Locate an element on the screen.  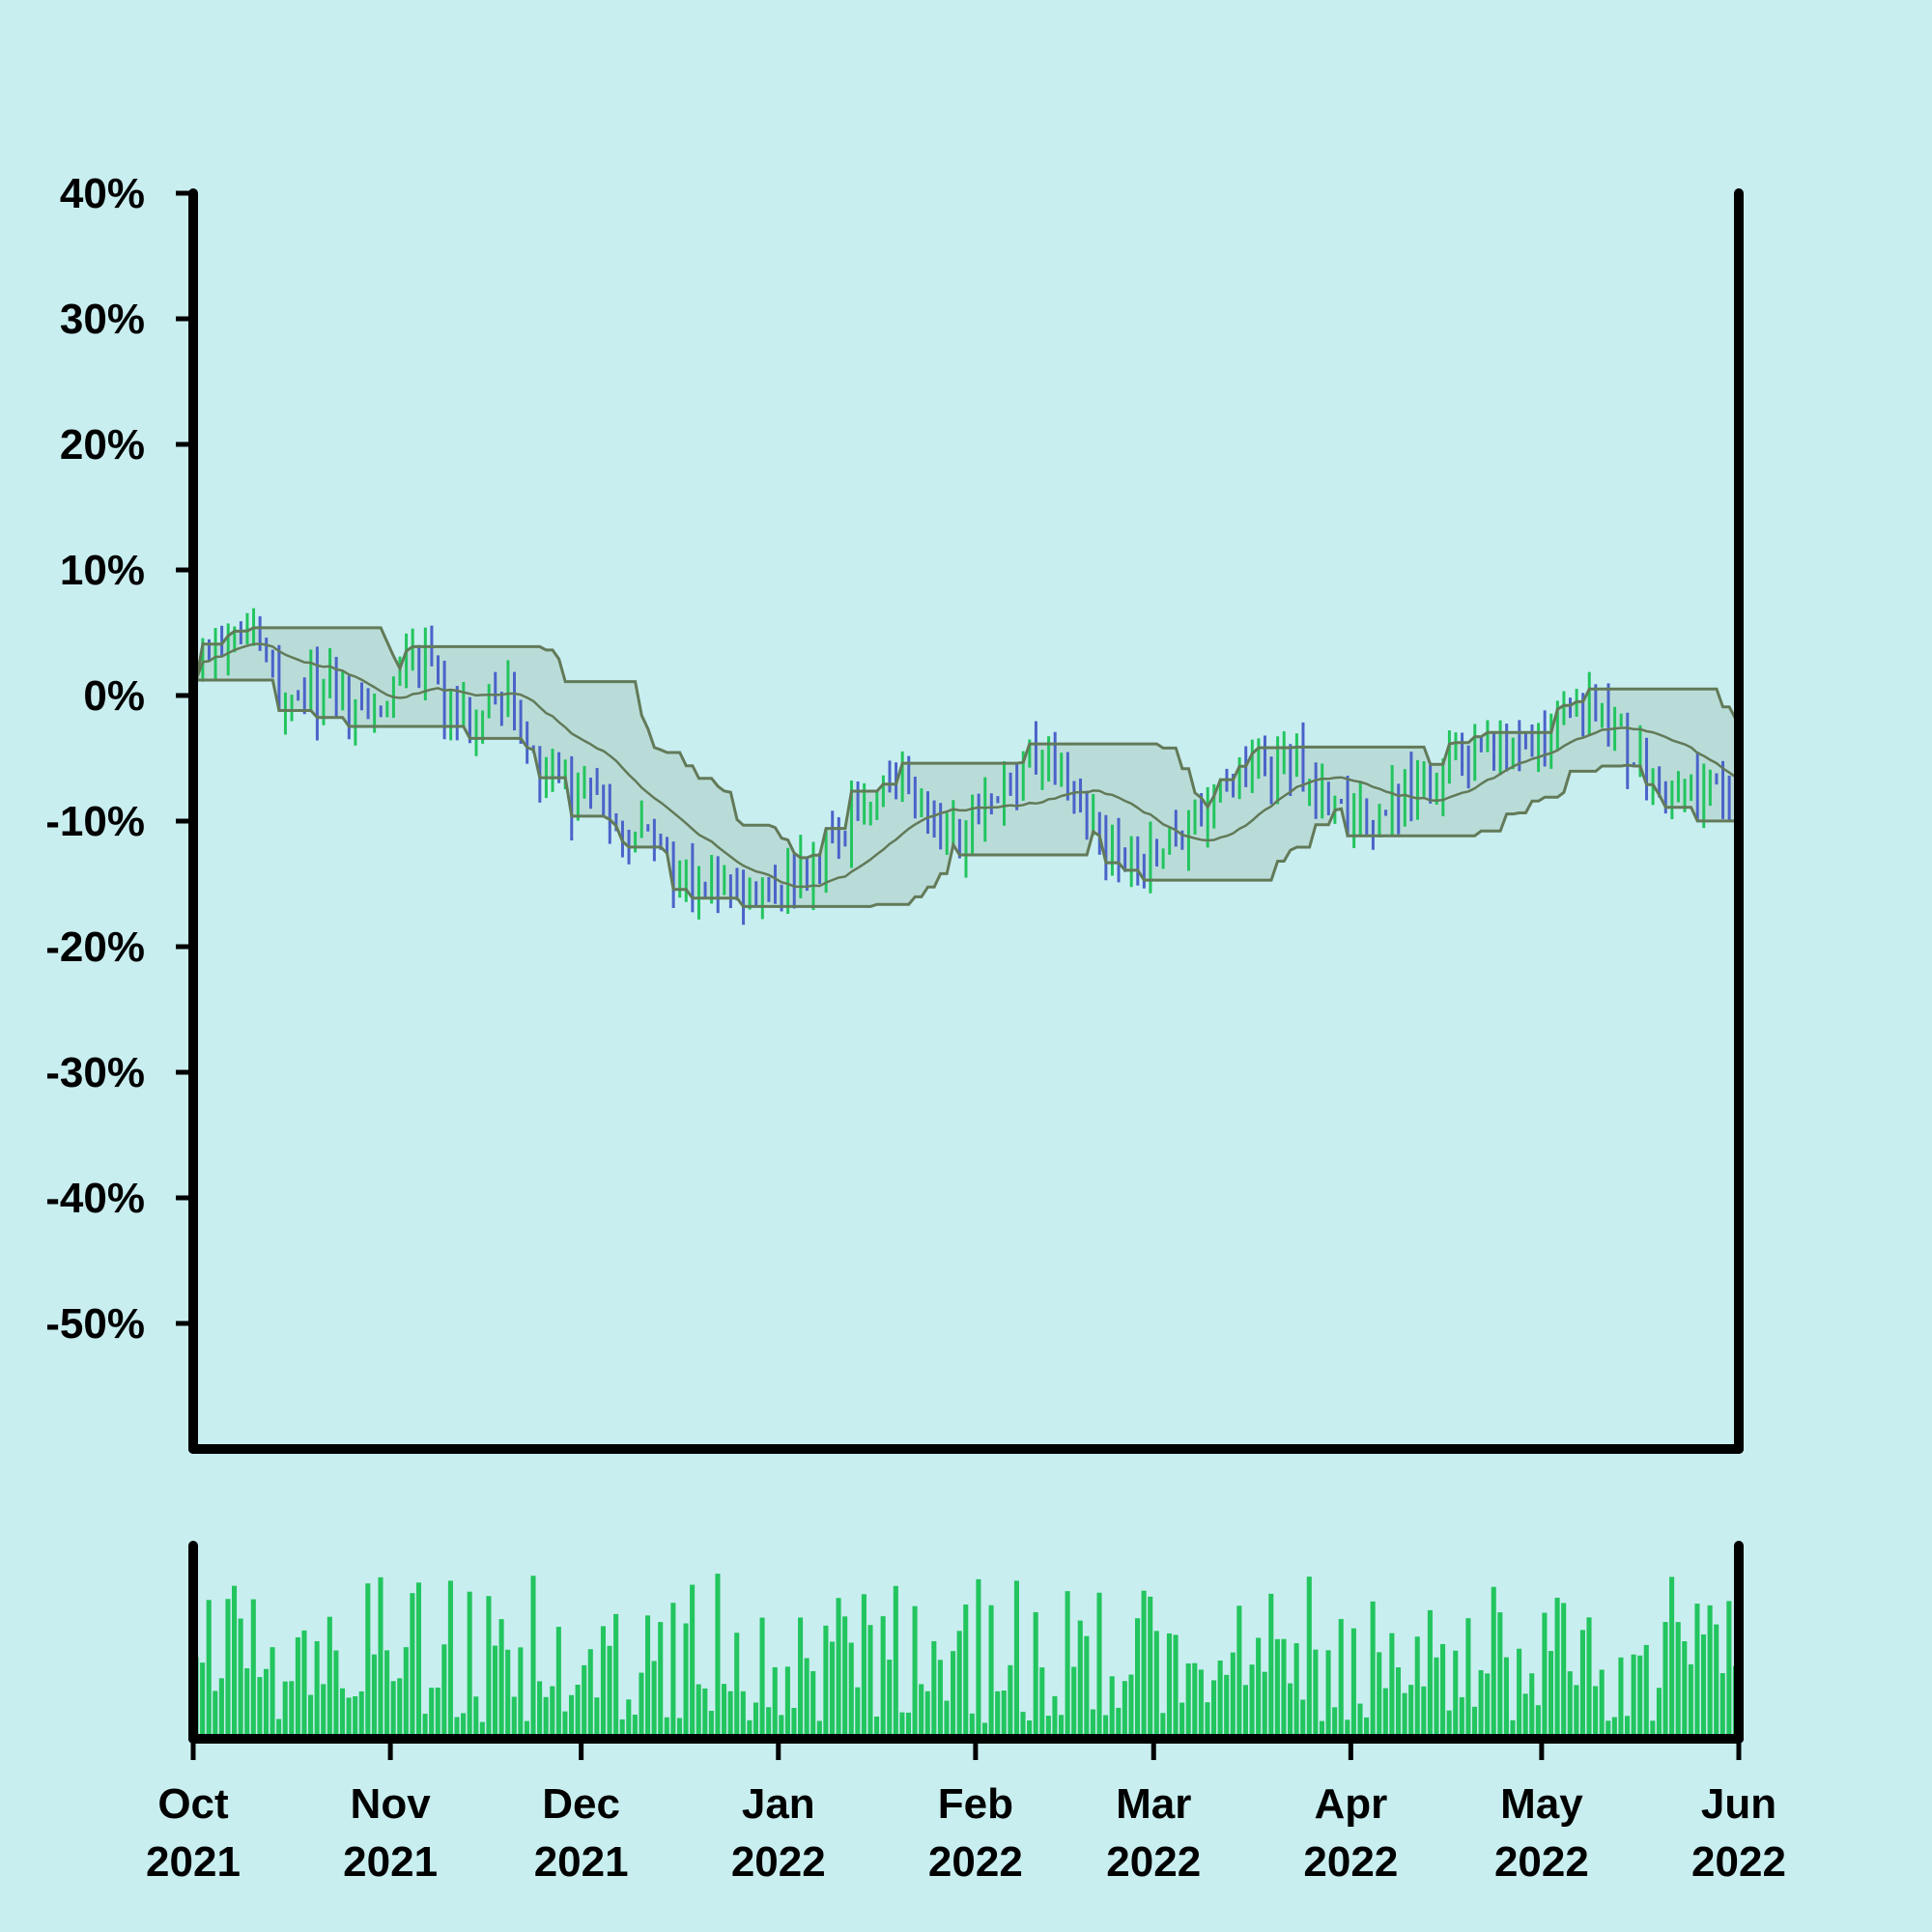
y-tick-label: -50% is located at coordinates (95, 1324).